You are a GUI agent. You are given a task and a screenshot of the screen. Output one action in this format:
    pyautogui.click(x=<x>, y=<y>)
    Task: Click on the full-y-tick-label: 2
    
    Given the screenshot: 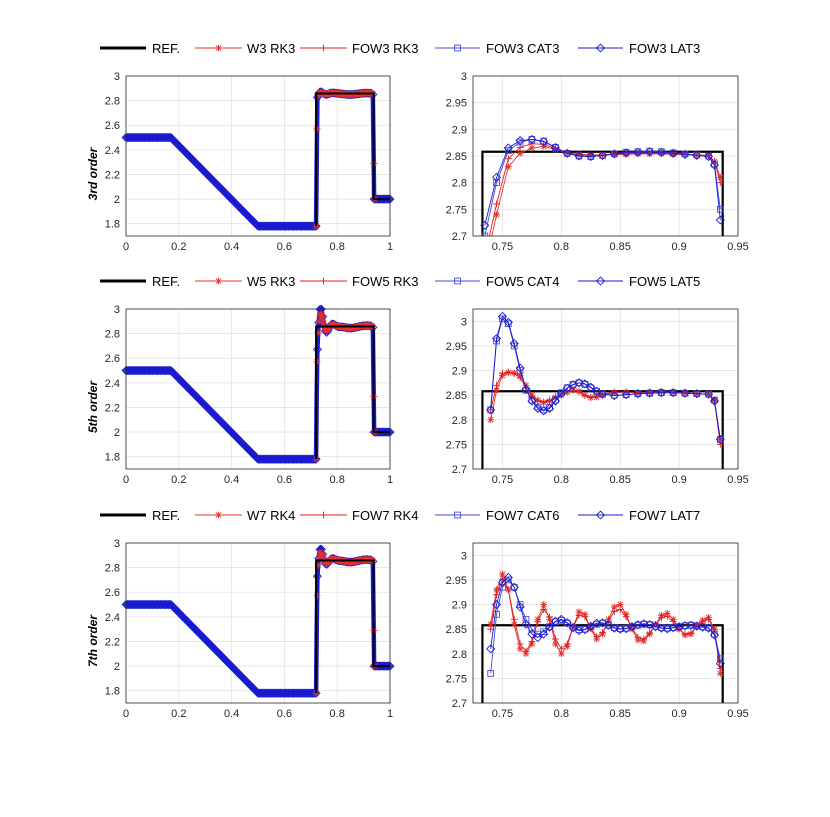 What is the action you would take?
    pyautogui.click(x=117, y=667)
    